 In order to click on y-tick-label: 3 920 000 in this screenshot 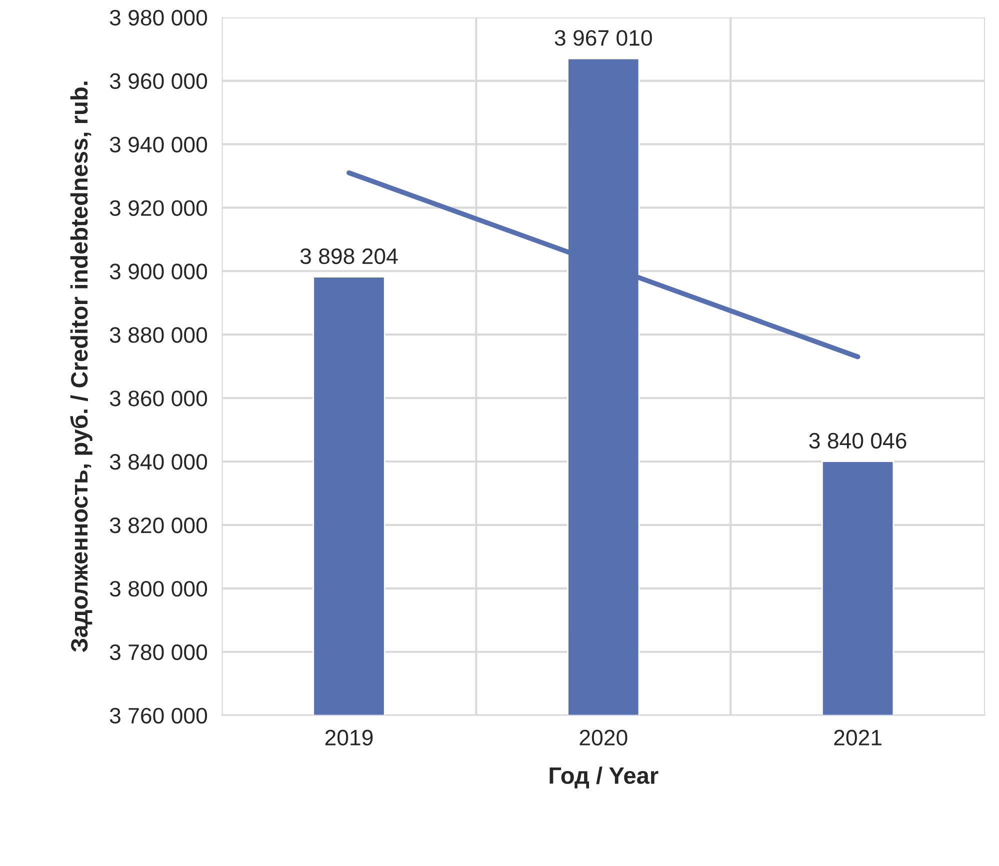, I will do `click(159, 208)`.